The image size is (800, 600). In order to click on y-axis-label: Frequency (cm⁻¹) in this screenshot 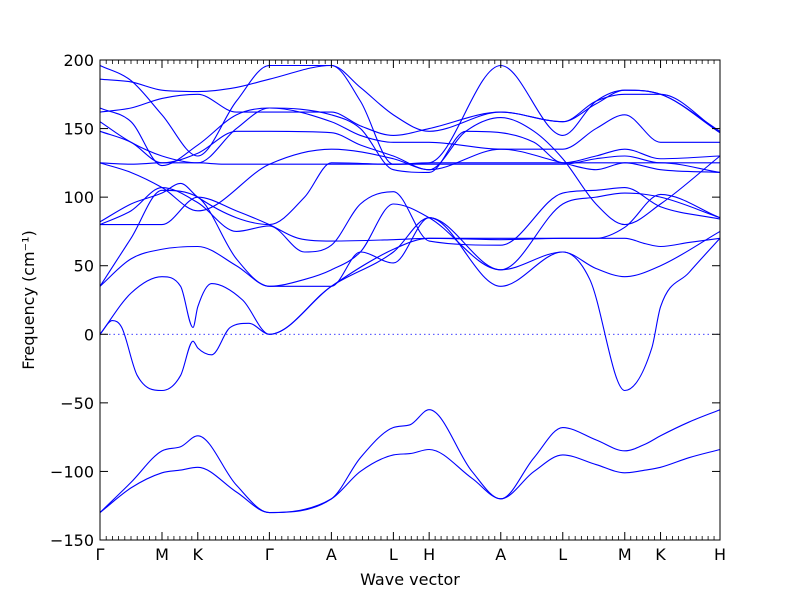, I will do `click(28, 299)`.